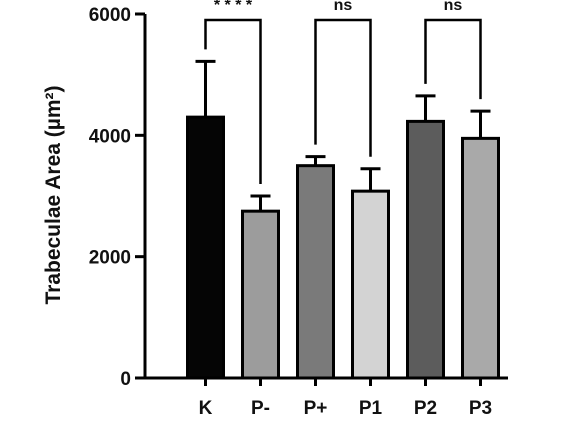  What do you see at coordinates (53, 194) in the screenshot?
I see `y-axis-label: Trabeculae Area (µm²)` at bounding box center [53, 194].